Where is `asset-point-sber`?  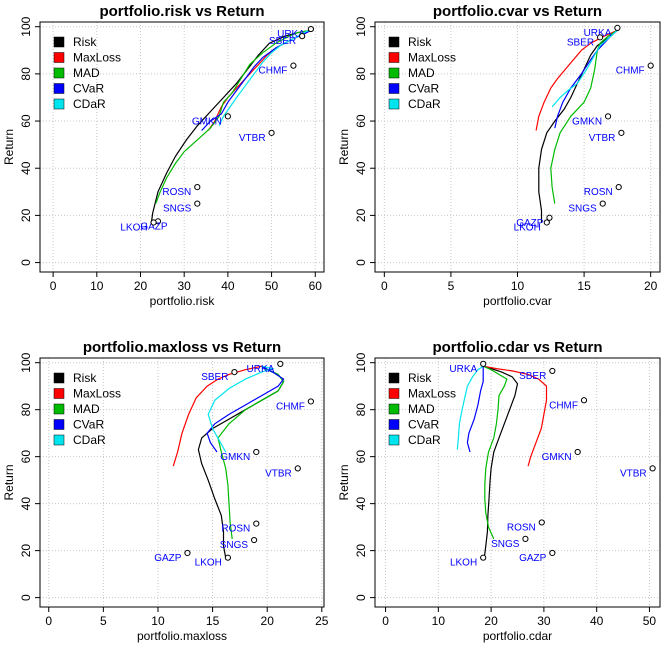 asset-point-sber is located at coordinates (234, 372).